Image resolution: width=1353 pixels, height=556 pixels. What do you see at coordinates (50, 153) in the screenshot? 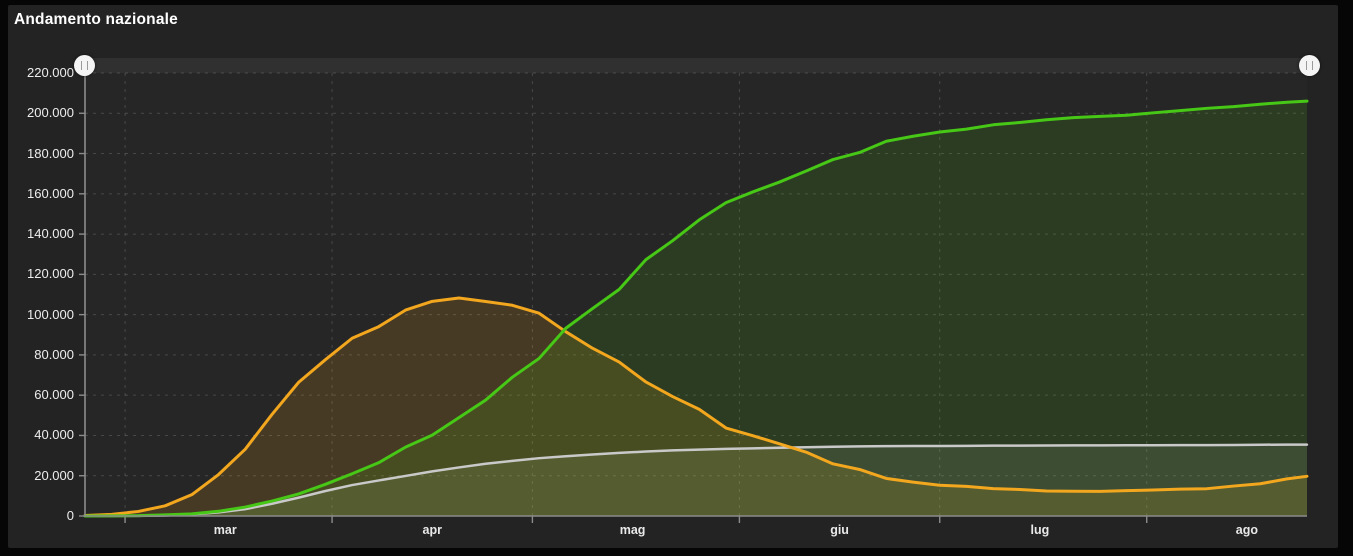
I see `y-axis-label: 180.000` at bounding box center [50, 153].